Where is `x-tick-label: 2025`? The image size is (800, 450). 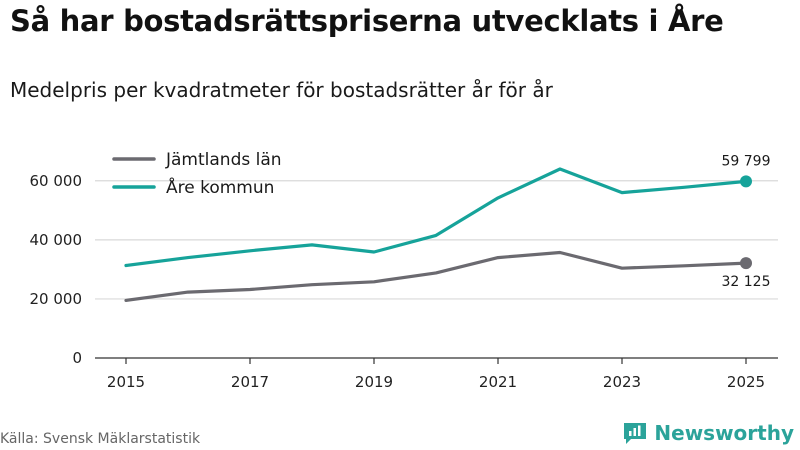
x-tick-label: 2025 is located at coordinates (746, 382).